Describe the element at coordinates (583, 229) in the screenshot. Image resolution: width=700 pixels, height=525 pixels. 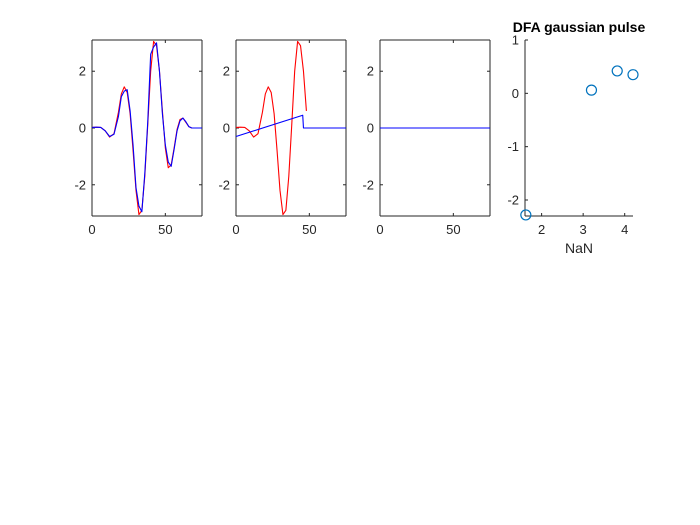
I see `x-tick-label: 3` at that location.